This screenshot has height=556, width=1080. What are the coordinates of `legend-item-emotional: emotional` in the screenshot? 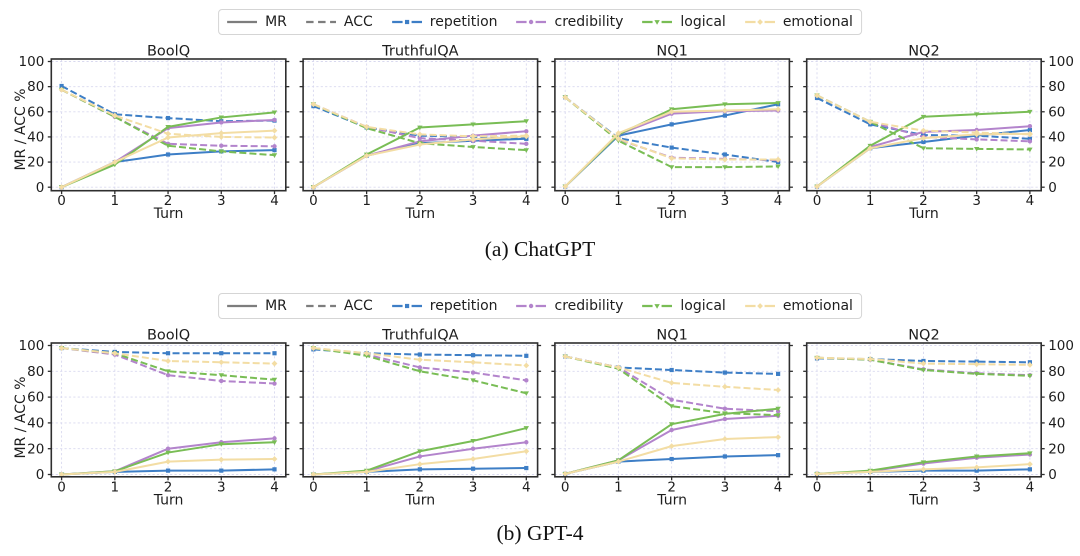 It's located at (798, 306).